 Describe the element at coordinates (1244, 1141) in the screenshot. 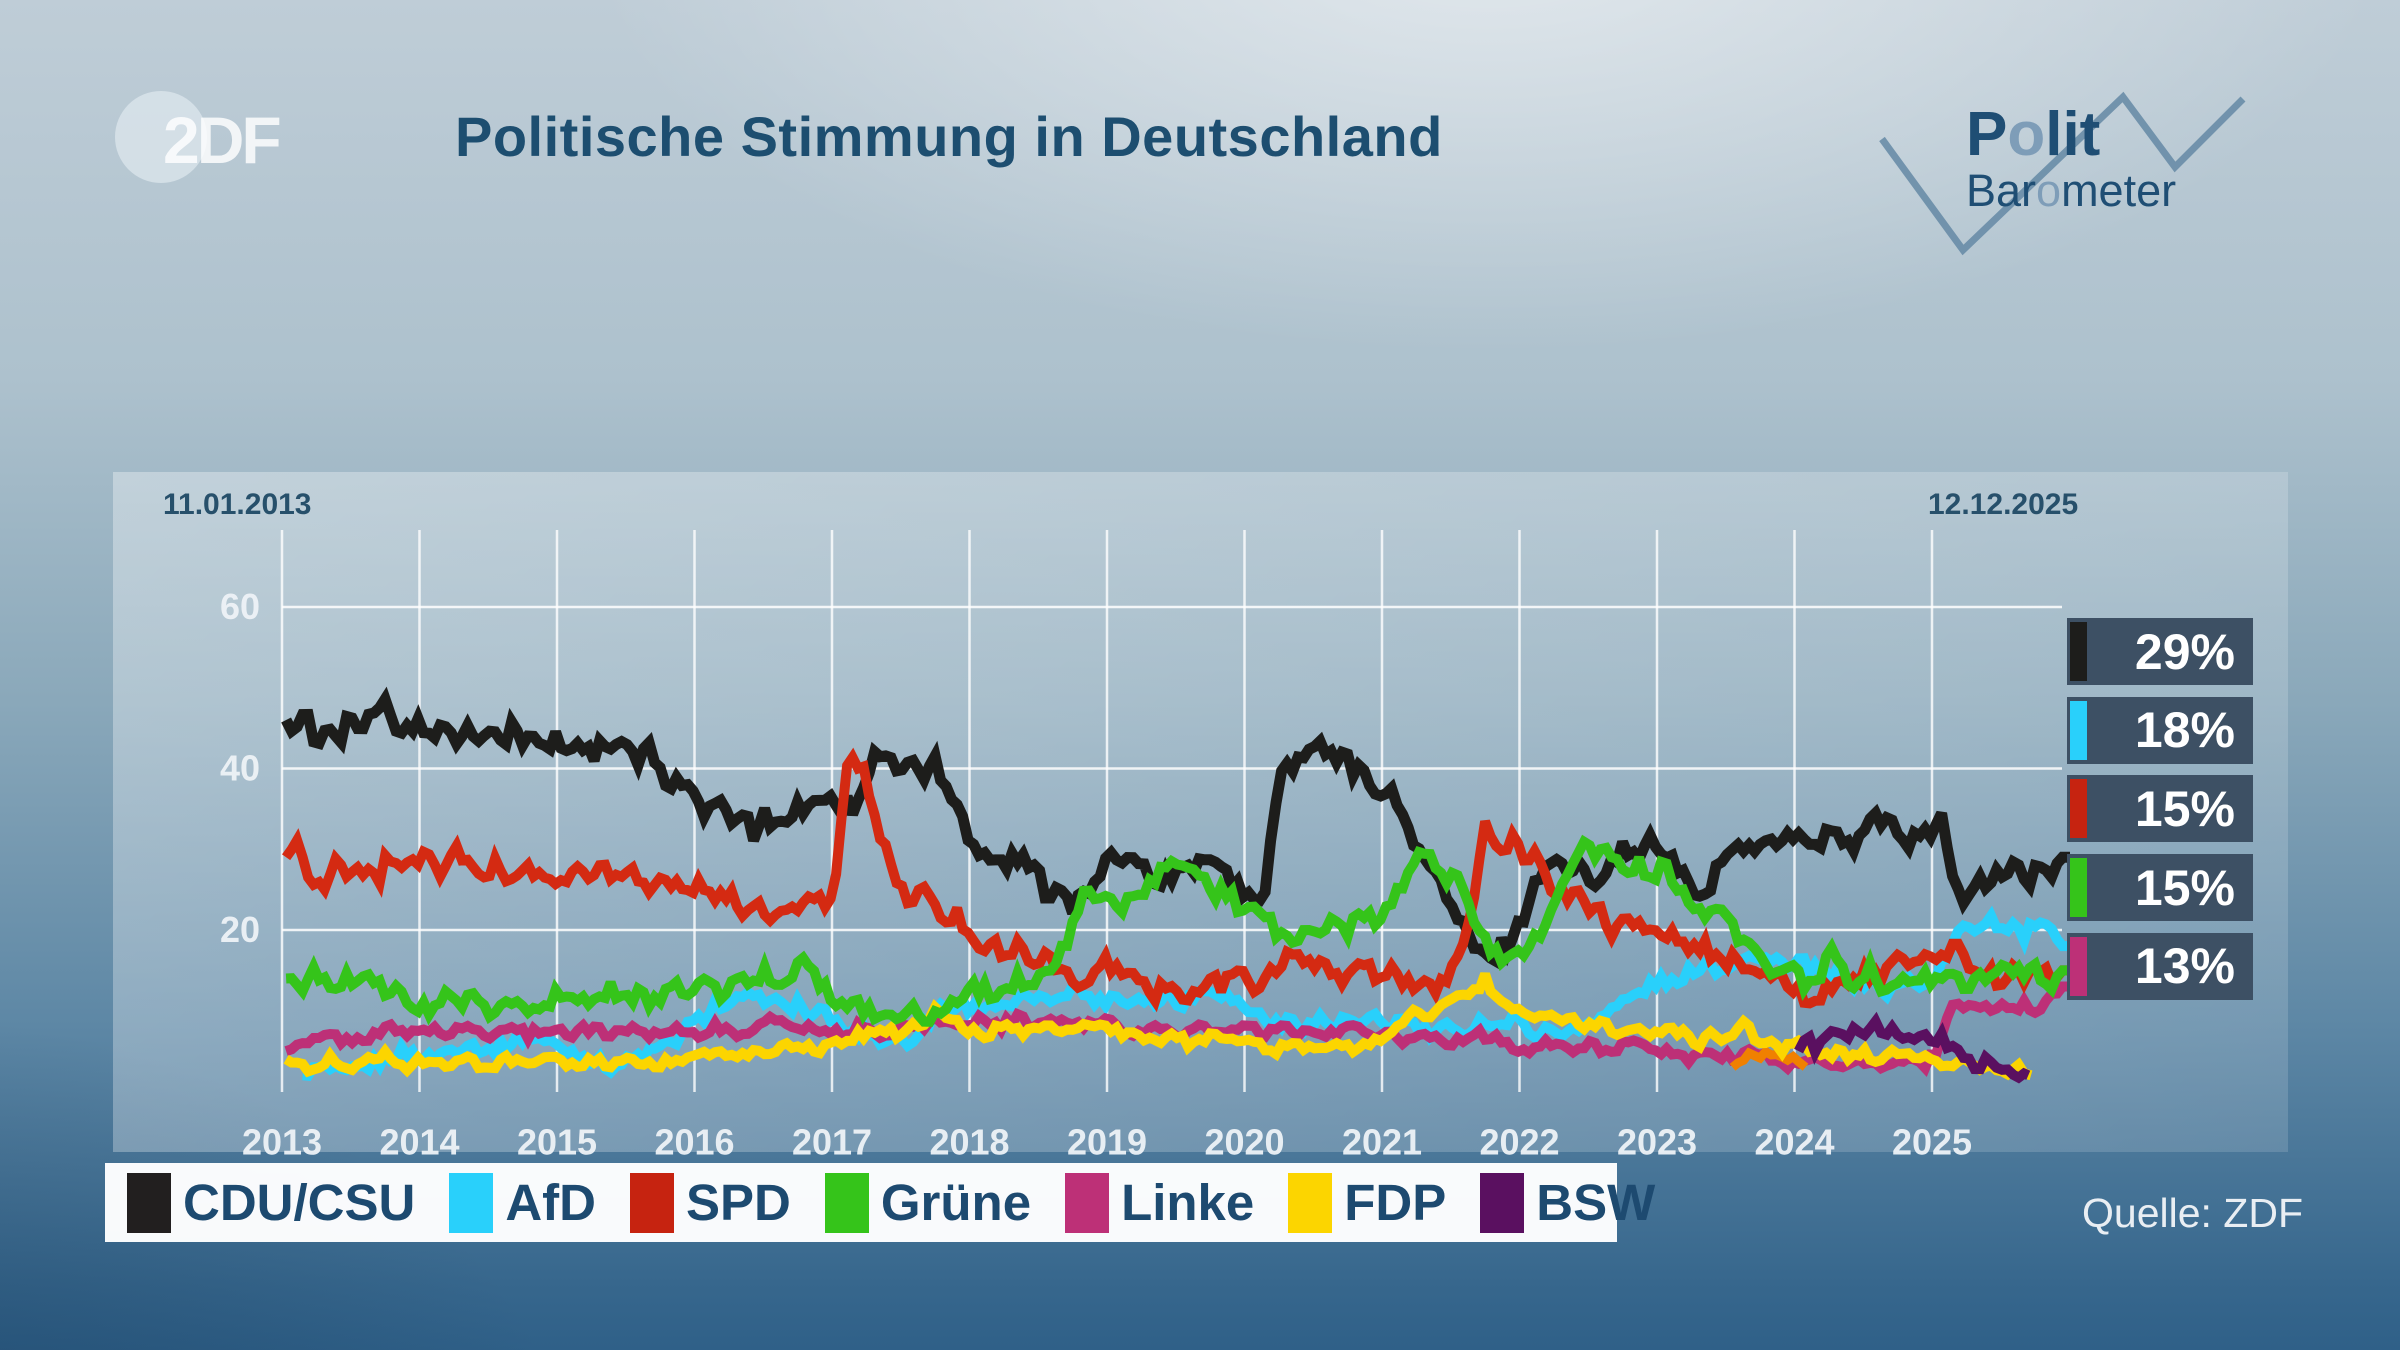

I see `x-tick-label: 2020` at that location.